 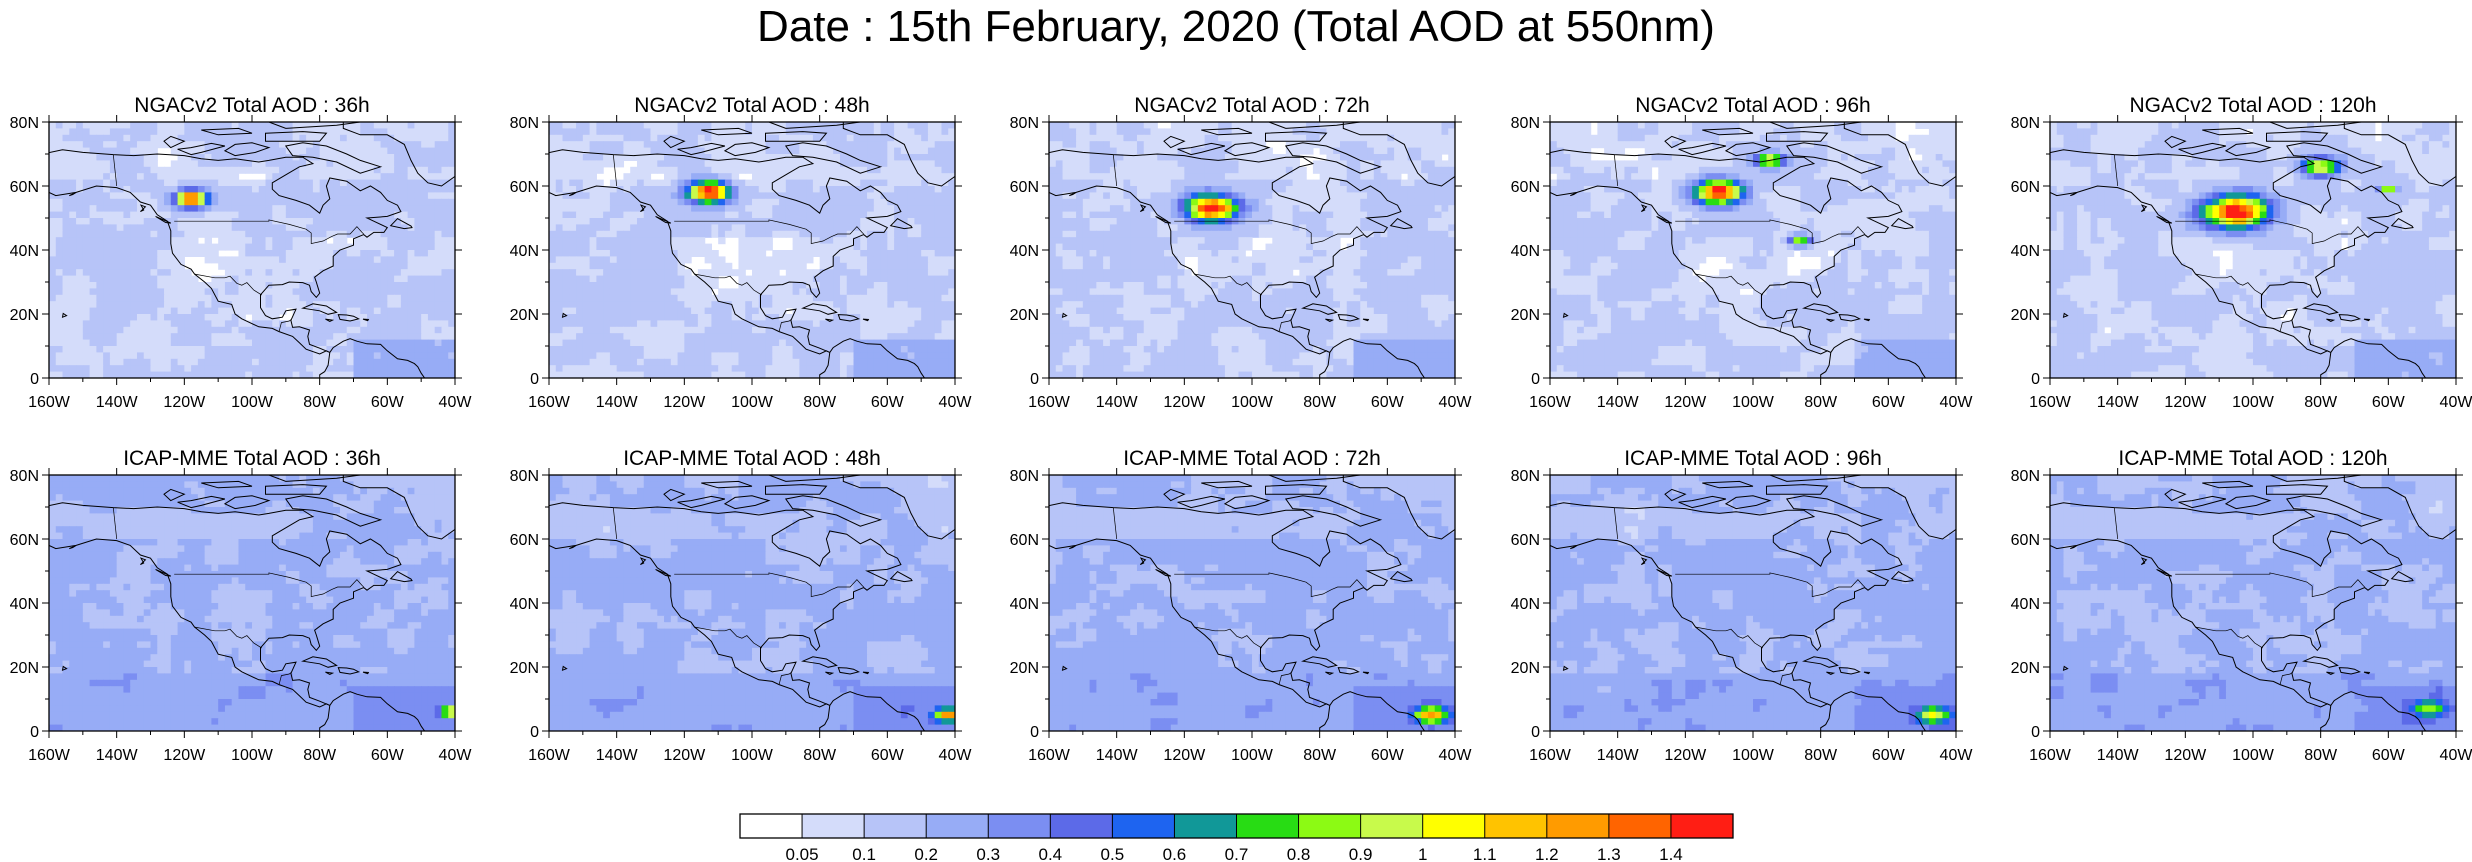 What do you see at coordinates (1175, 853) in the screenshot?
I see `colorbar-label: 0.6` at bounding box center [1175, 853].